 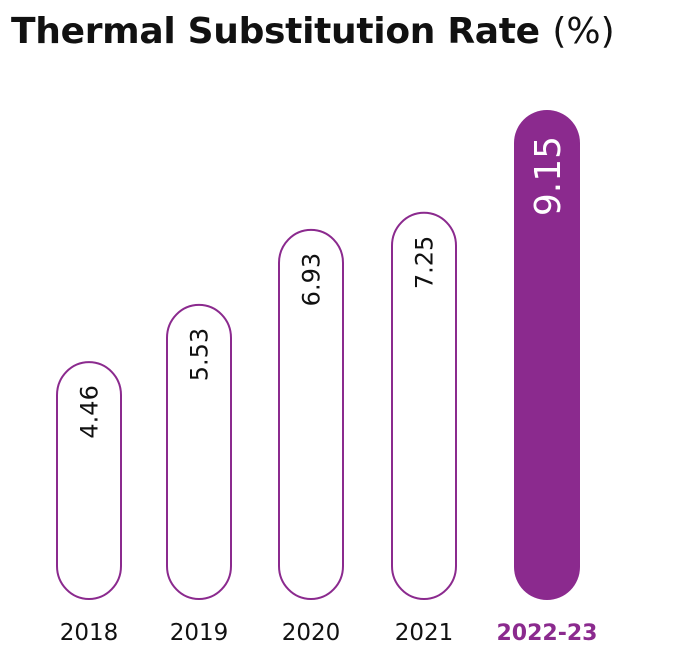 I want to click on category-label-2020: 2020, so click(x=311, y=633).